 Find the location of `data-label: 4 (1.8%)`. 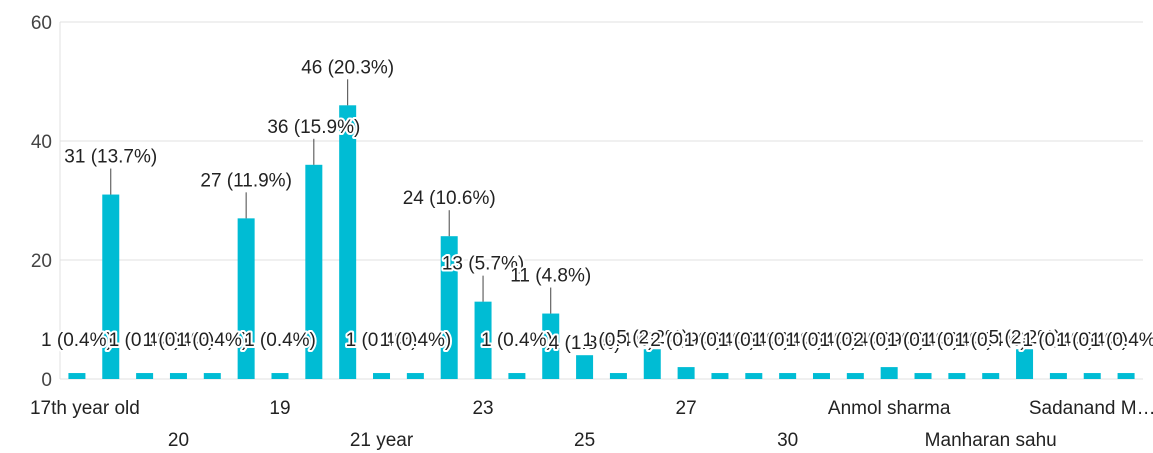

data-label: 4 (1.8%) is located at coordinates (585, 343).